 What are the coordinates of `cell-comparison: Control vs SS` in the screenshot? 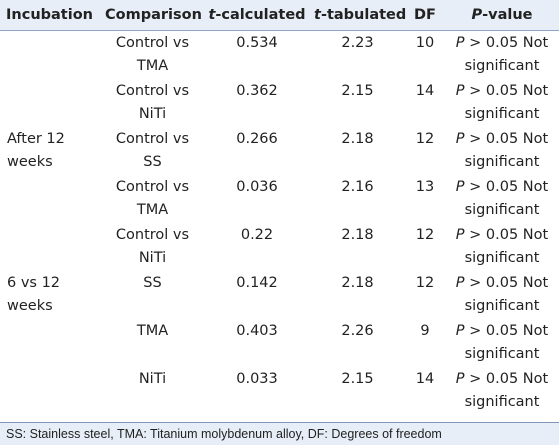 It's located at (152, 150).